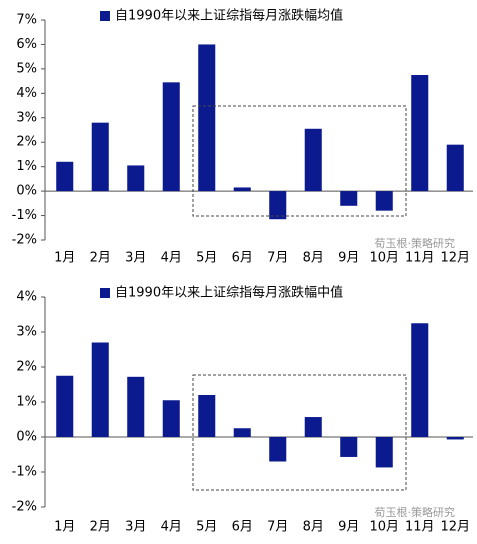  I want to click on y-tick-label: 5%, so click(26, 68).